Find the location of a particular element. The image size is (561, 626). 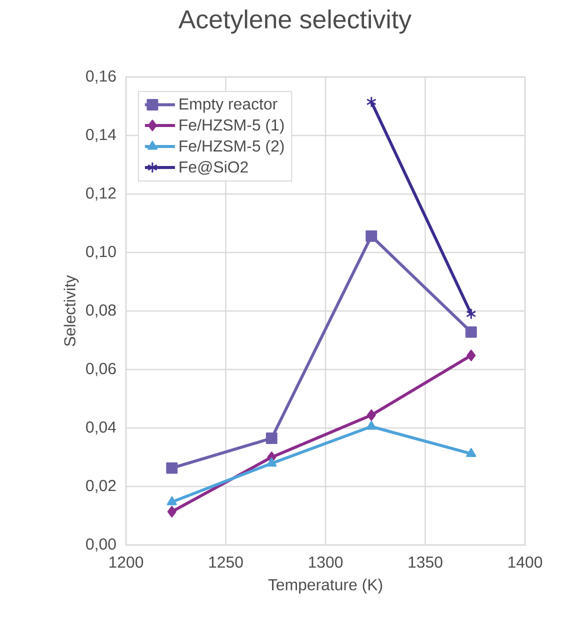

y-tick-label: 0,12 is located at coordinates (101, 194).